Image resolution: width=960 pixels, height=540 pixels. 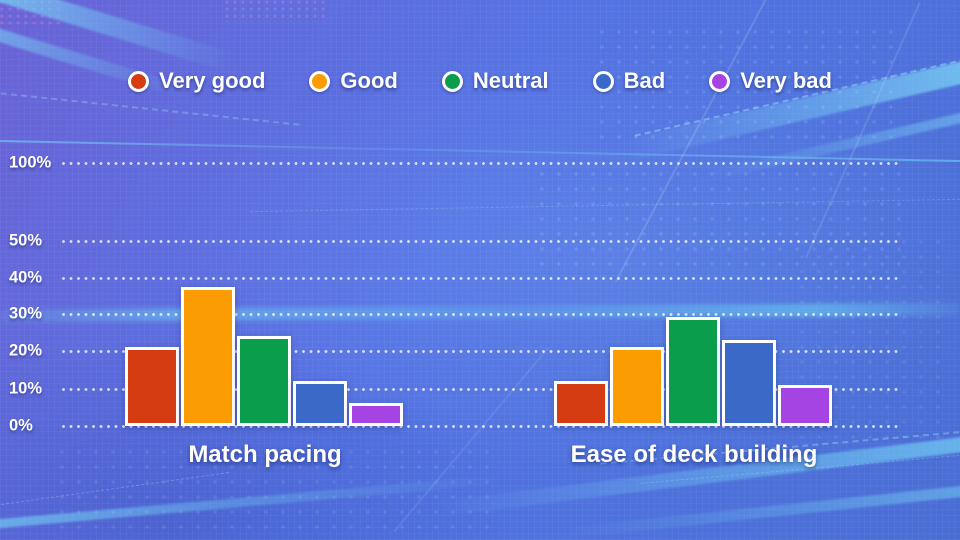 What do you see at coordinates (26, 240) in the screenshot?
I see `y-tick-label: 50%` at bounding box center [26, 240].